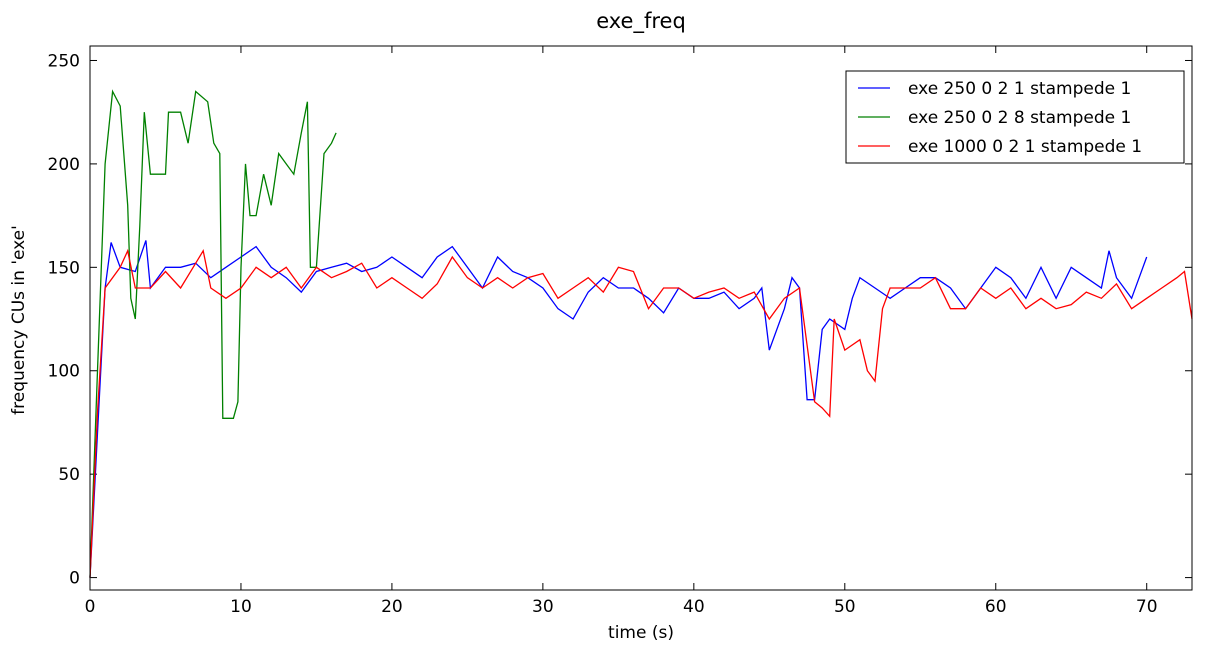  I want to click on y-tick-label: 250, so click(64, 61).